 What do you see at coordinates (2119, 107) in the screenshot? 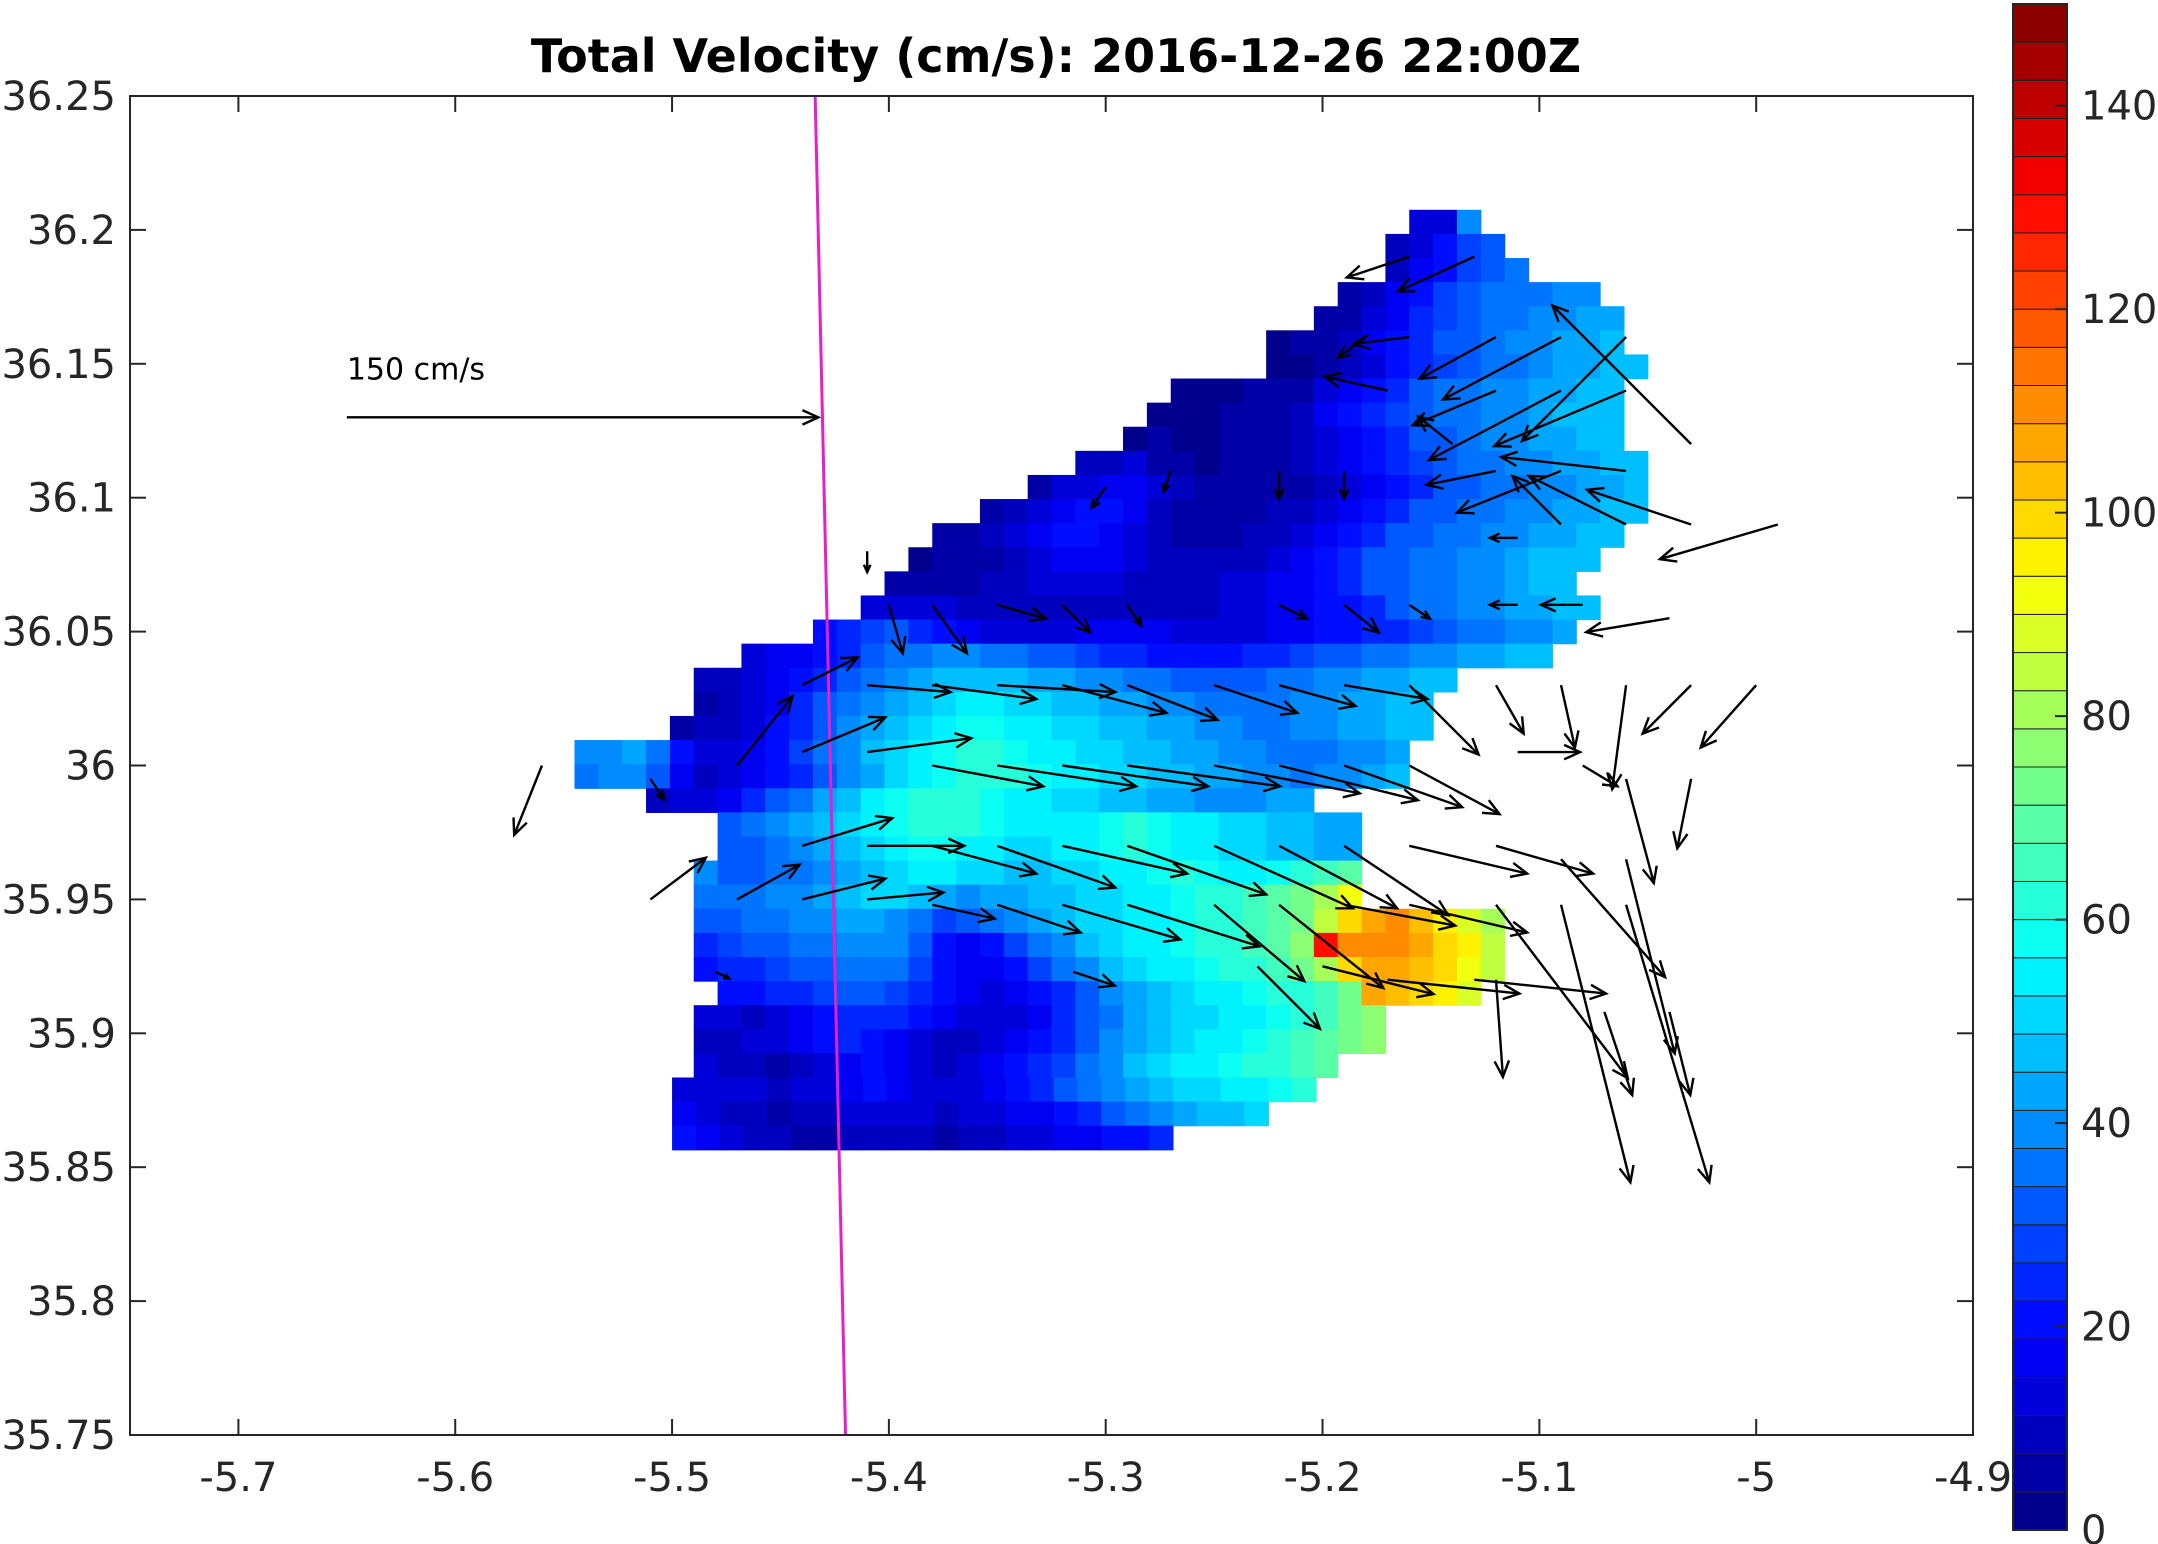
I see `colorbar-tick-label: 140` at bounding box center [2119, 107].